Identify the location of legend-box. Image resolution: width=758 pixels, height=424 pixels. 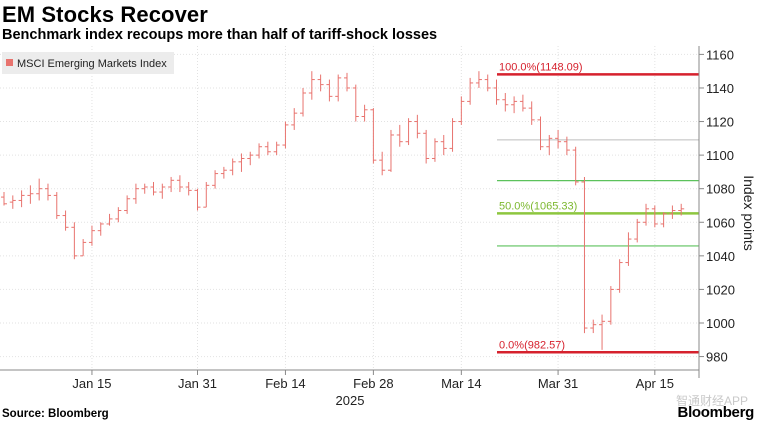
(88, 63).